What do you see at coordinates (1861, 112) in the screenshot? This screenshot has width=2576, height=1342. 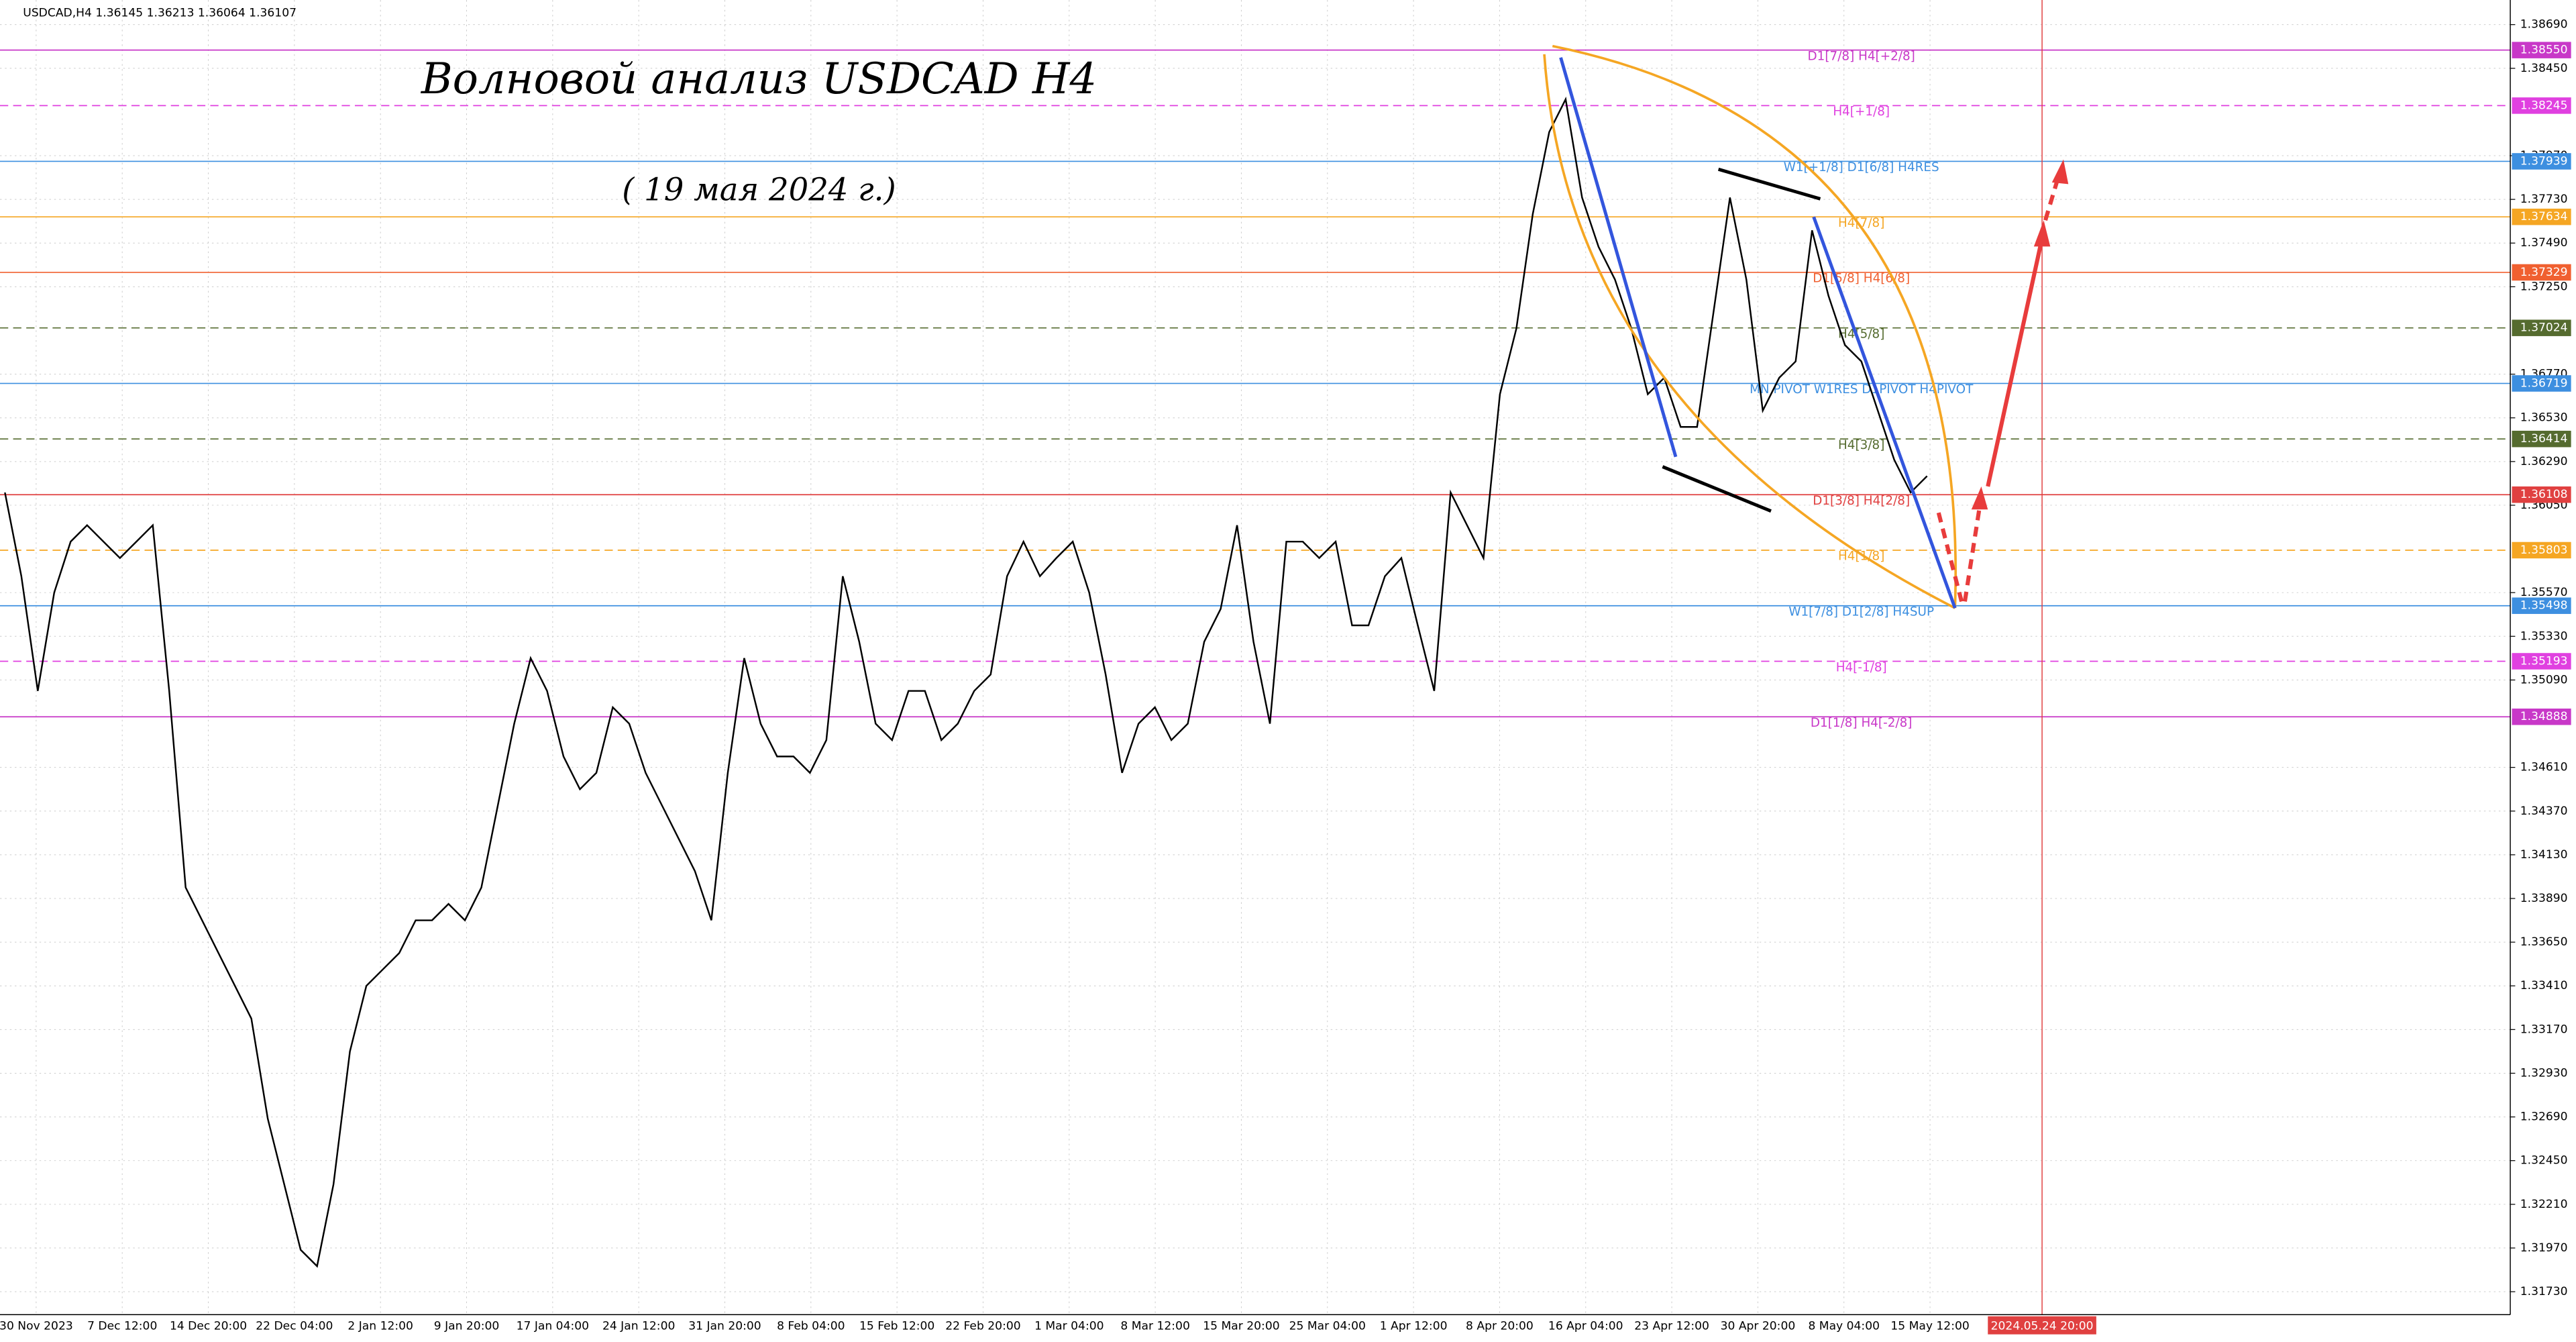 I see `level-text: H4[+1/8]` at bounding box center [1861, 112].